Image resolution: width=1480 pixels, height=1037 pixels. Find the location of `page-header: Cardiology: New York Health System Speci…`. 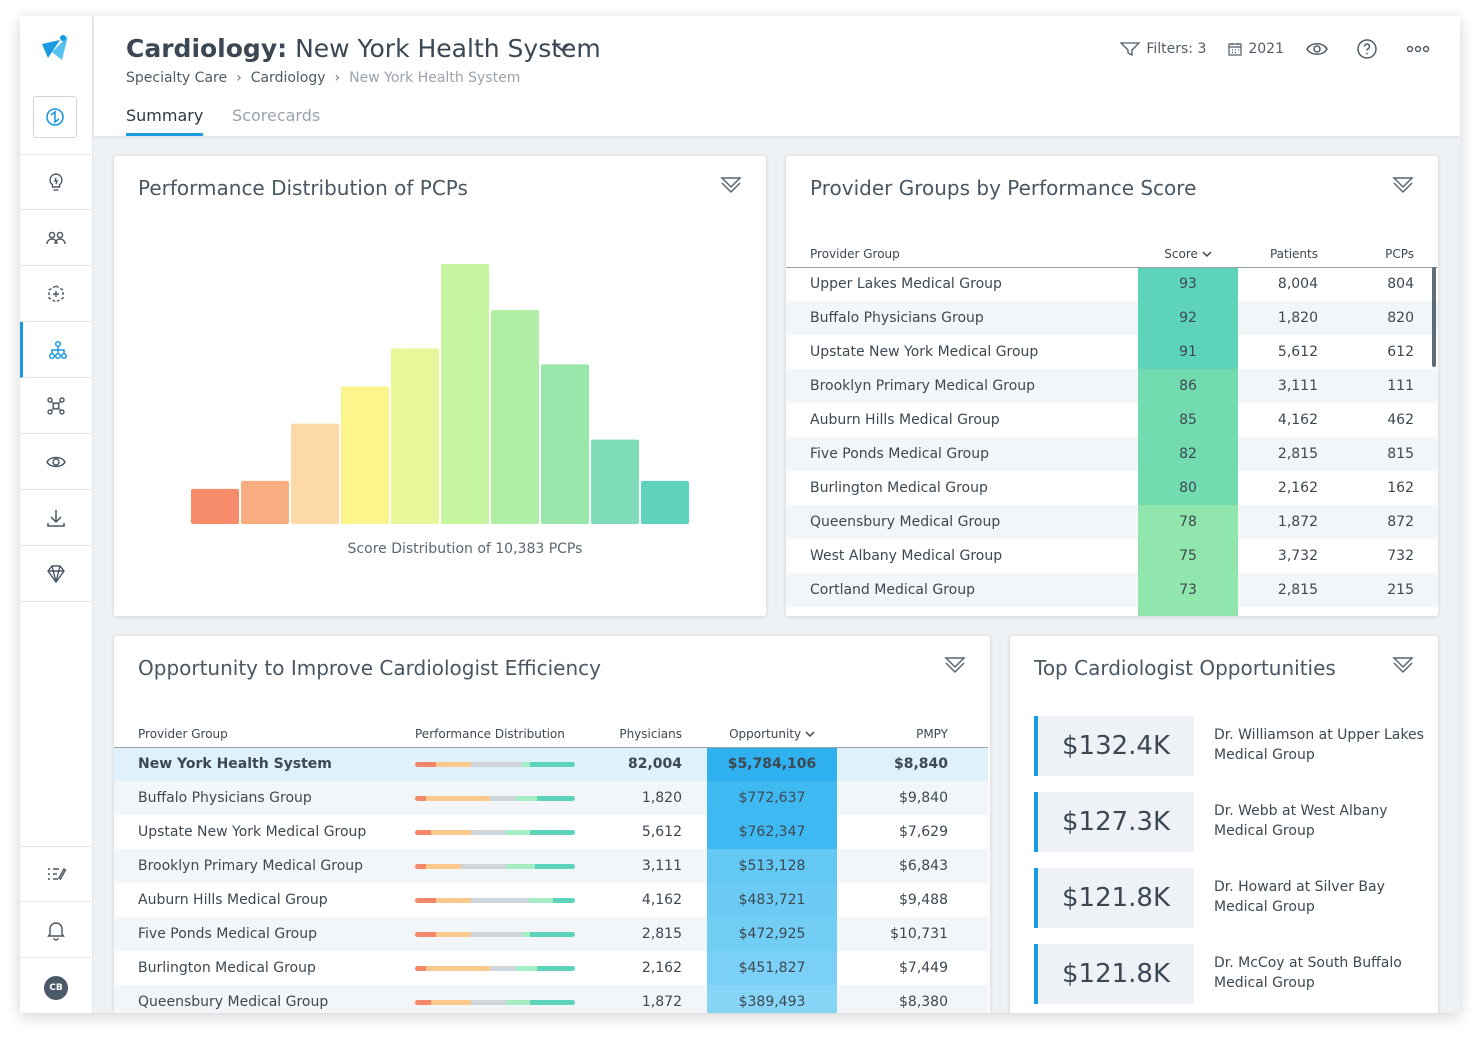

page-header: Cardiology: New York Health System Speci… is located at coordinates (777, 76).